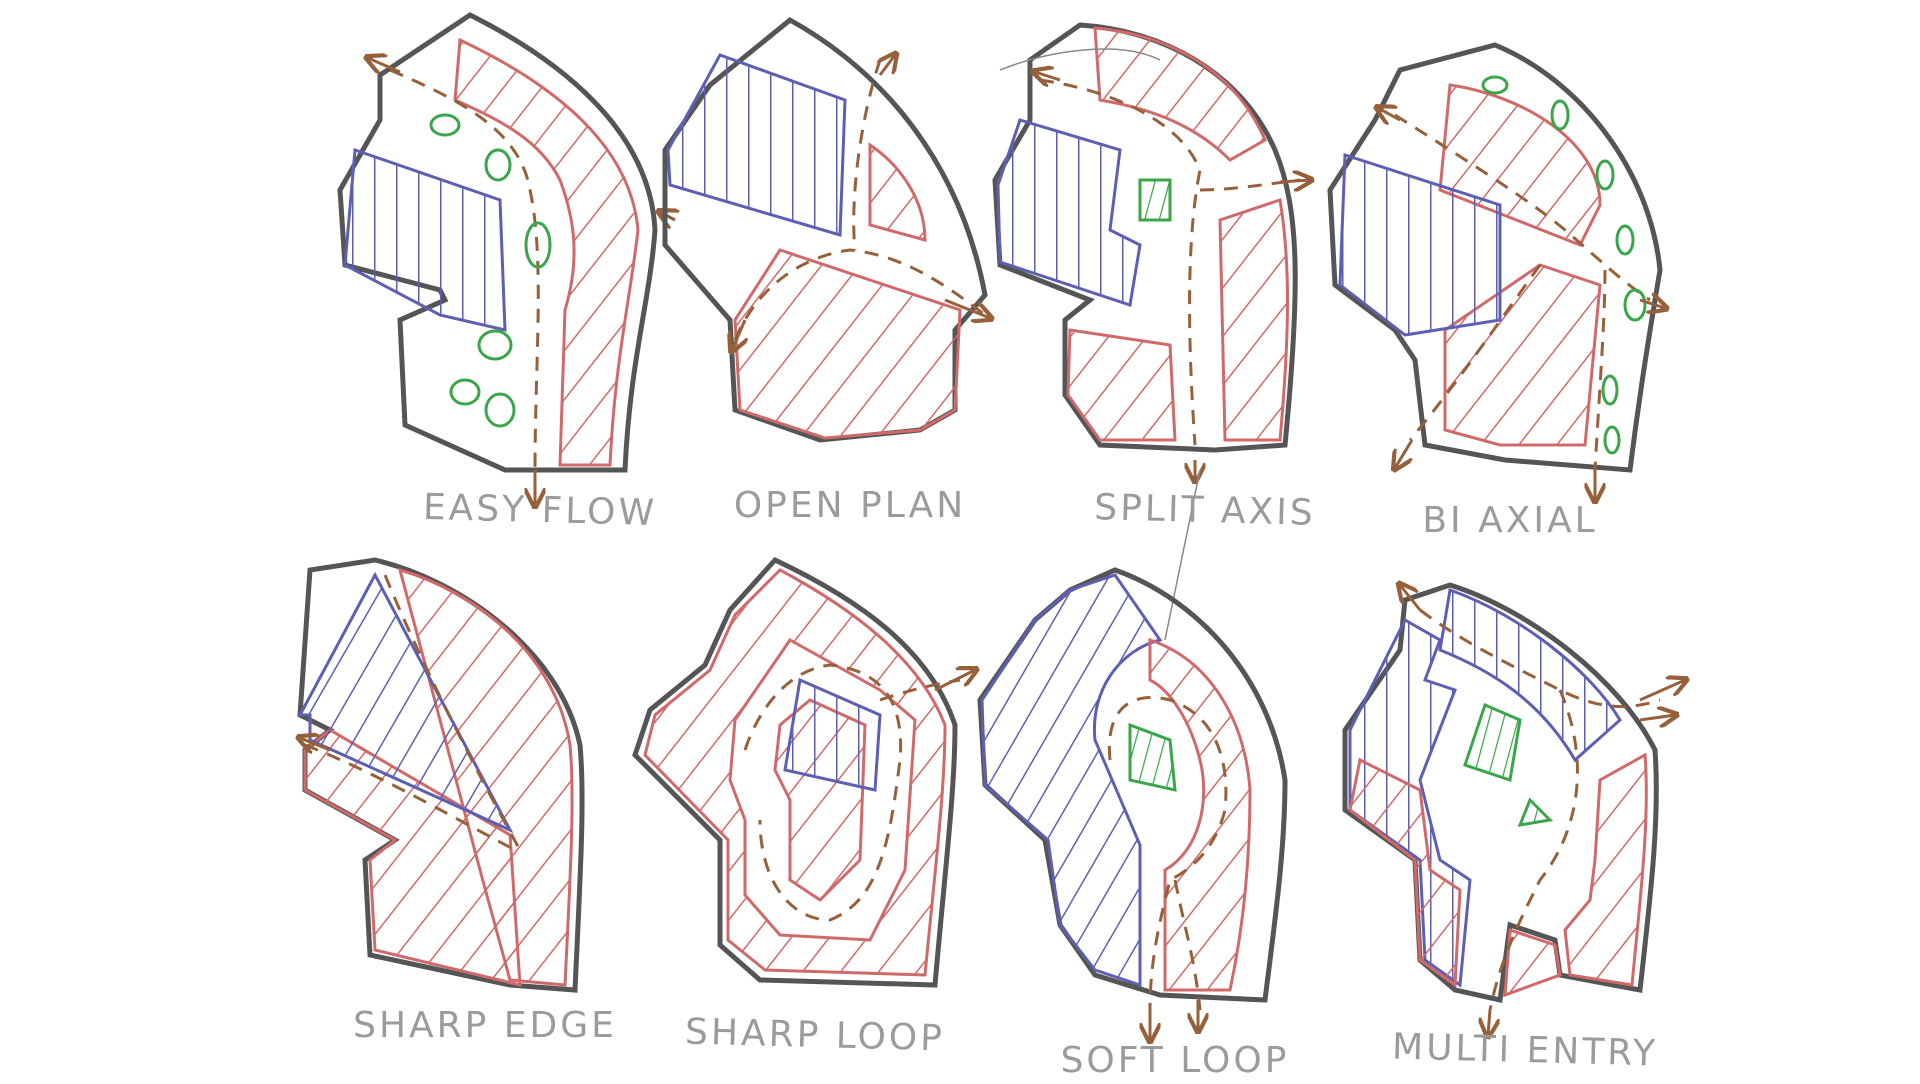  I want to click on caption-open-plan: OPEN PLAN, so click(850, 505).